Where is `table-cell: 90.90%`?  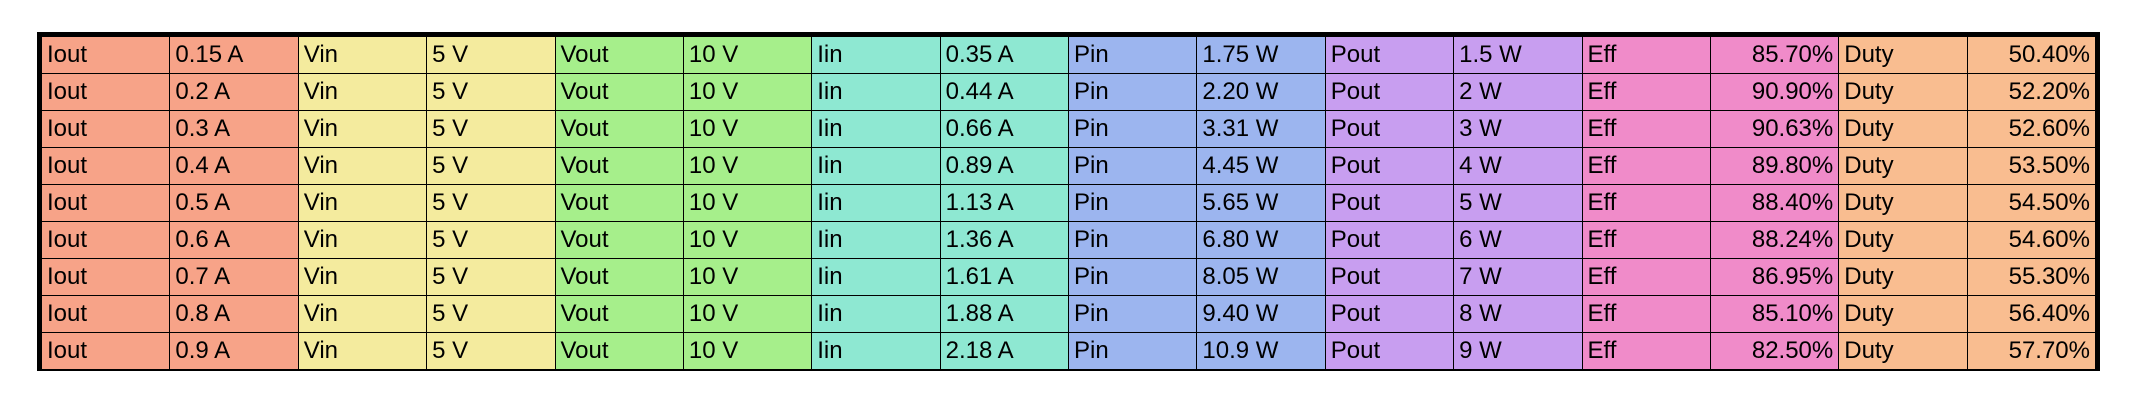
table-cell: 90.90% is located at coordinates (1774, 92).